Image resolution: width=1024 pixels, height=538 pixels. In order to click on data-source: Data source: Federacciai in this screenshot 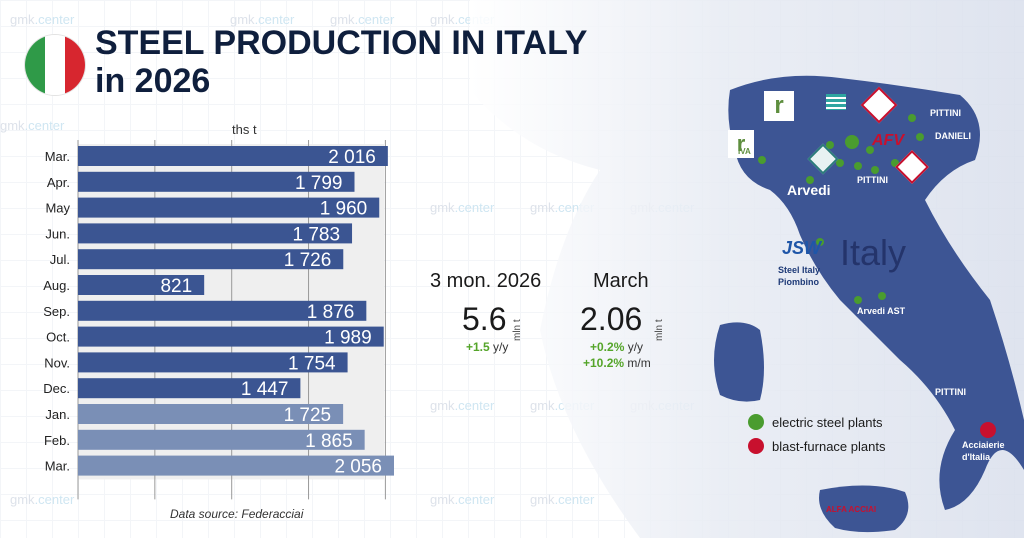, I will do `click(237, 514)`.